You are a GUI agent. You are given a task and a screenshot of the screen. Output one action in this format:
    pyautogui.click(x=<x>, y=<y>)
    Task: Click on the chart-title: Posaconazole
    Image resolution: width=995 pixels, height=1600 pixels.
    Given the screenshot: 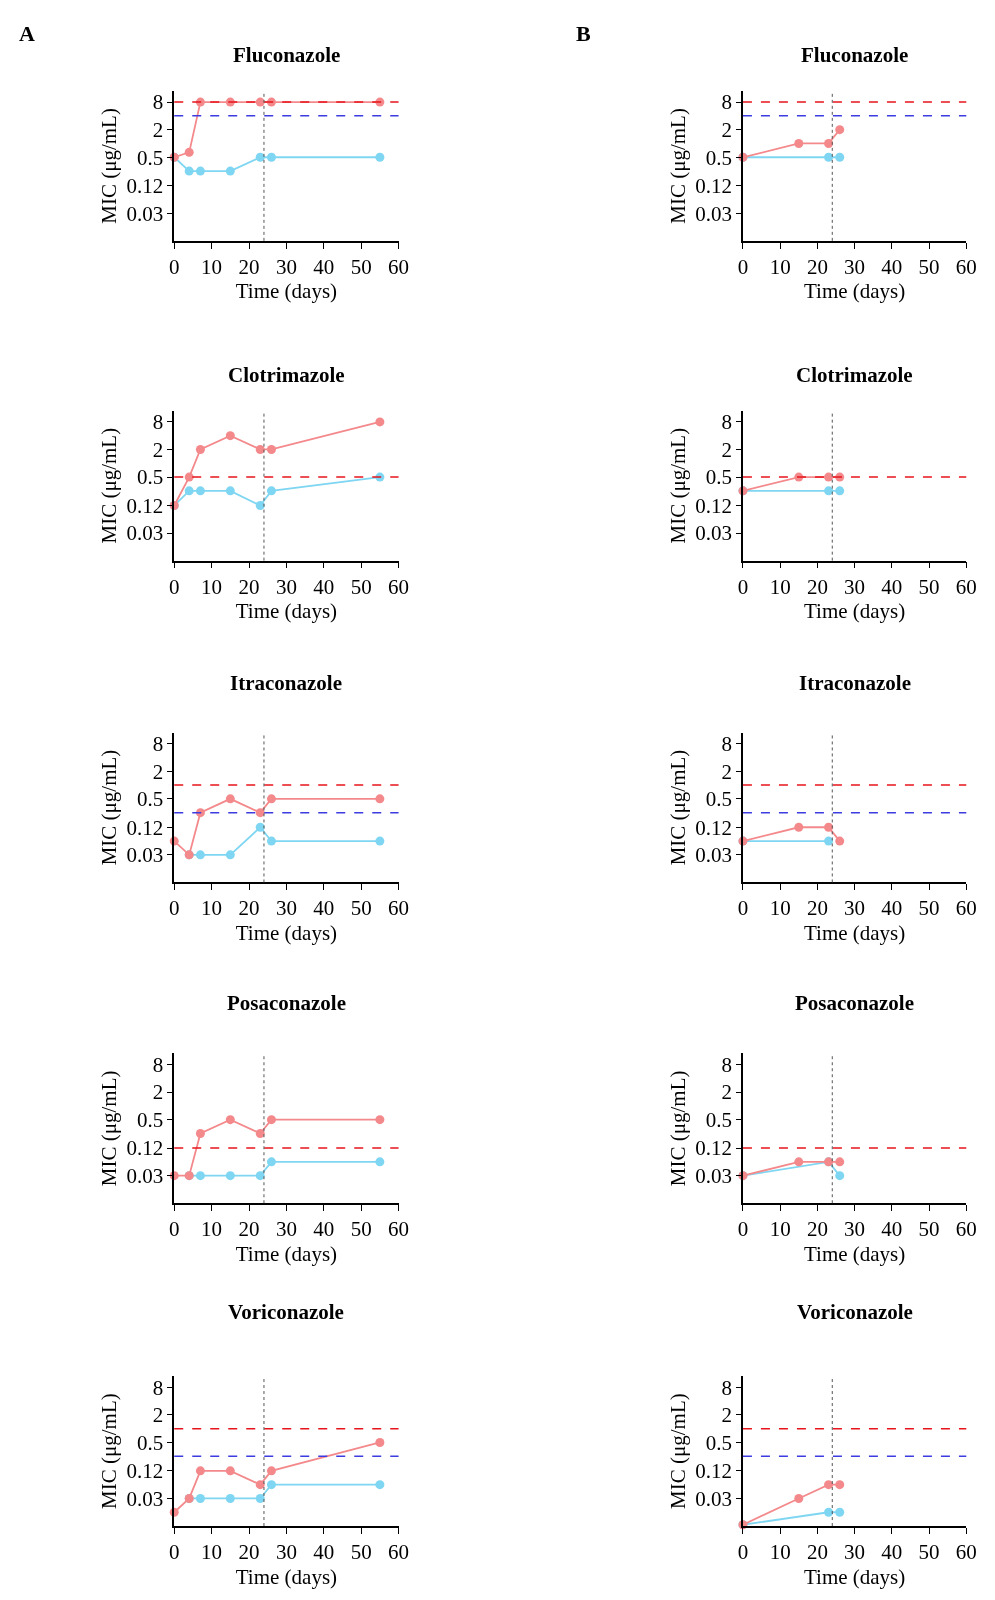 What is the action you would take?
    pyautogui.click(x=286, y=1003)
    